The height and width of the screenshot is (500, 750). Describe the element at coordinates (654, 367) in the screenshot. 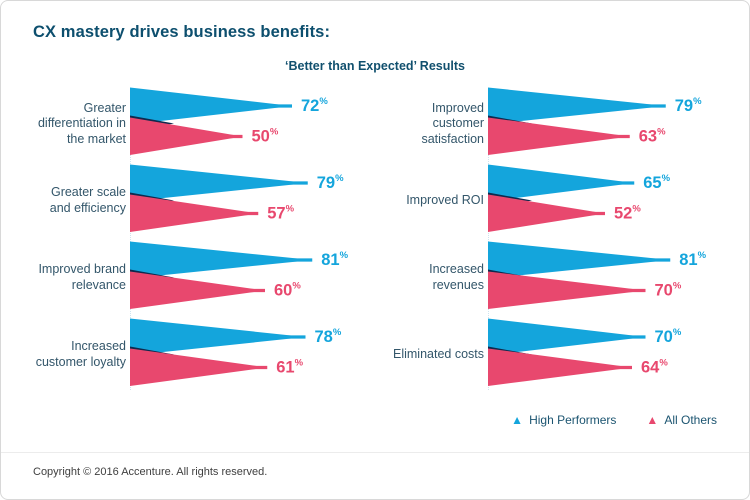

I see `all-others-value: 64%` at that location.